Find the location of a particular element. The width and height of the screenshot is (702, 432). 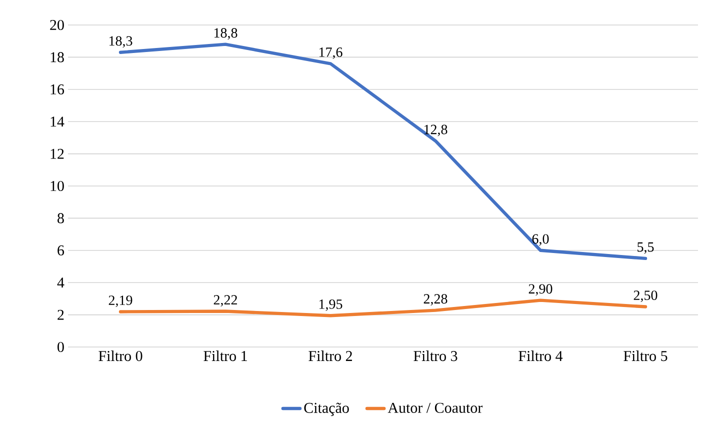

data-label: 12,8 is located at coordinates (436, 130).